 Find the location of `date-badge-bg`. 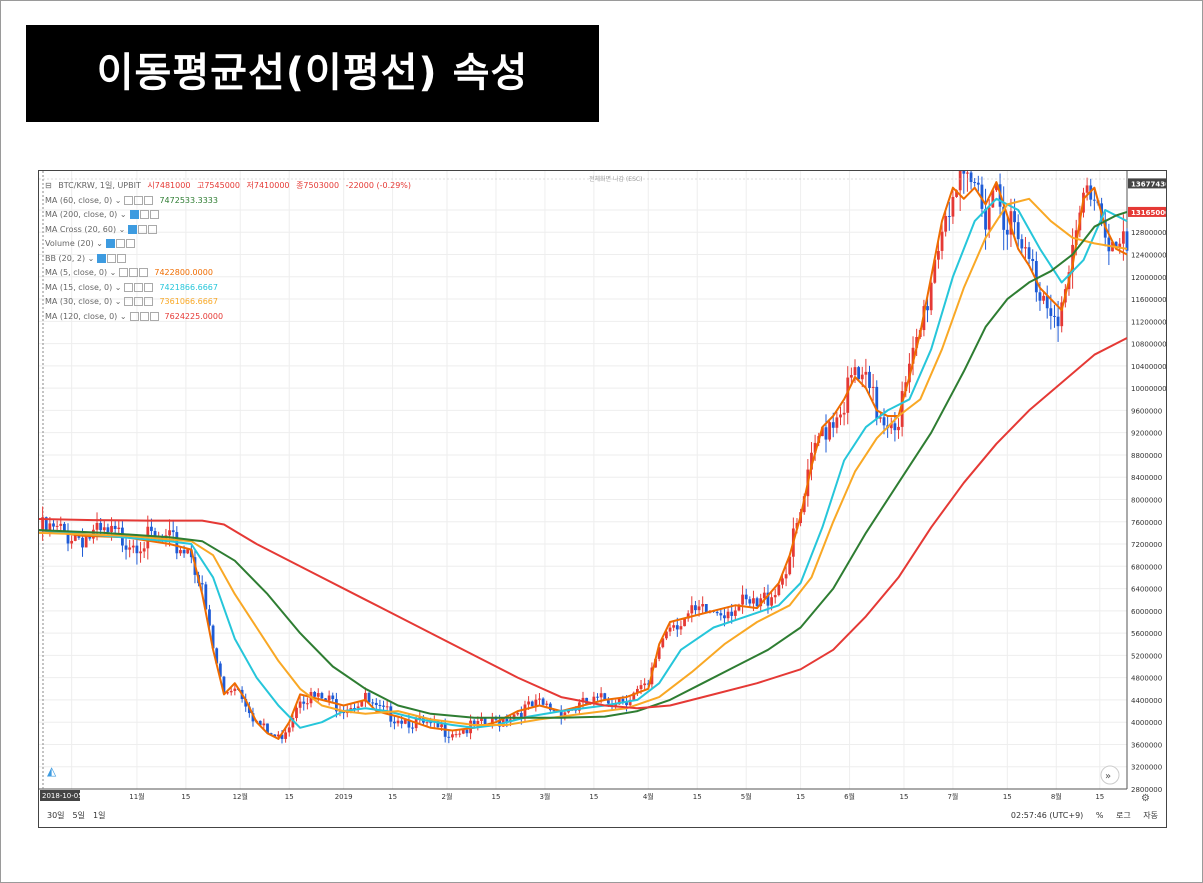

date-badge-bg is located at coordinates (60, 795).